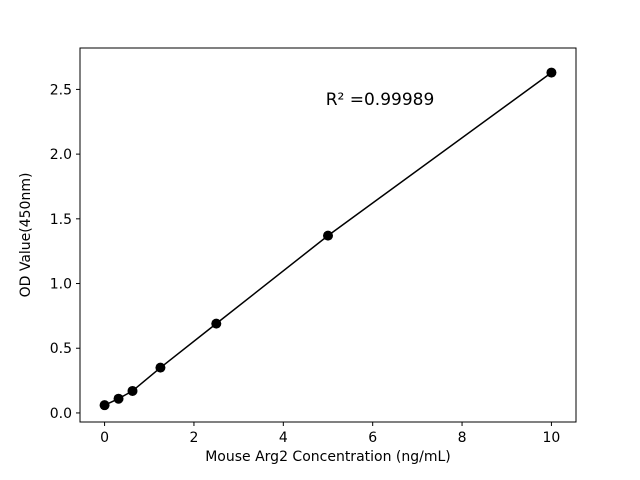  Describe the element at coordinates (283, 438) in the screenshot. I see `x-tick-label: 4` at that location.